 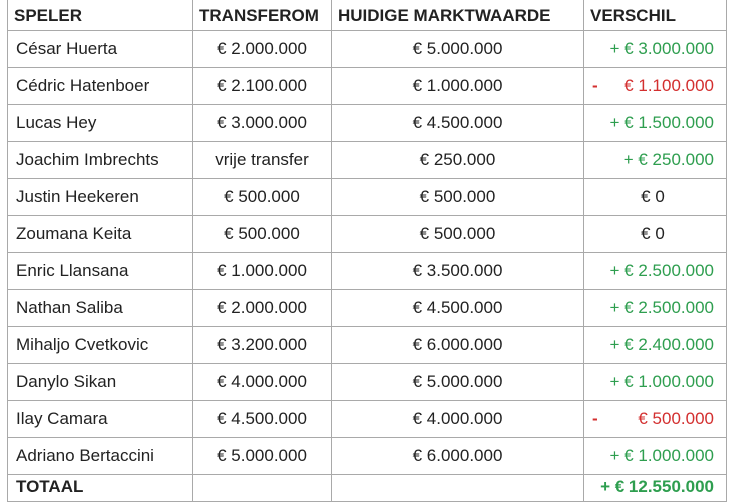 I want to click on cell-speler: Lucas Hey, so click(x=100, y=123).